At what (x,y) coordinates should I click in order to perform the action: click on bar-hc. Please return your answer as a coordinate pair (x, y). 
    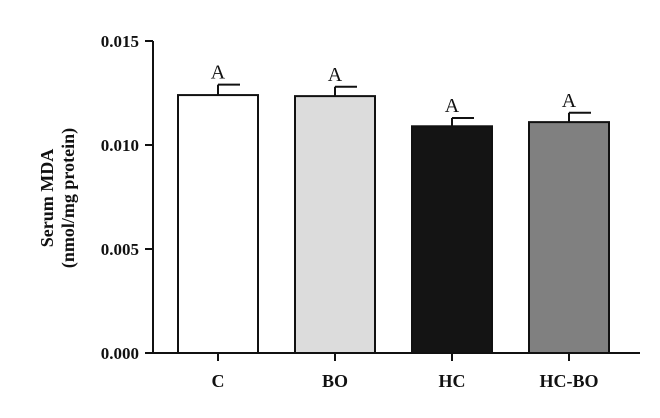
    Looking at the image, I should click on (452, 239).